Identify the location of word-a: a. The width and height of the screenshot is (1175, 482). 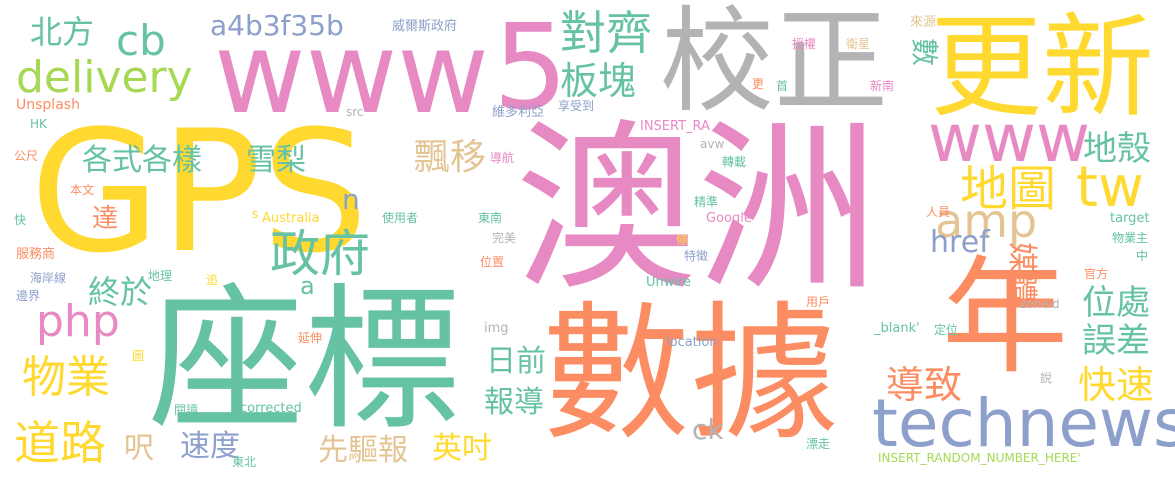
(307, 286).